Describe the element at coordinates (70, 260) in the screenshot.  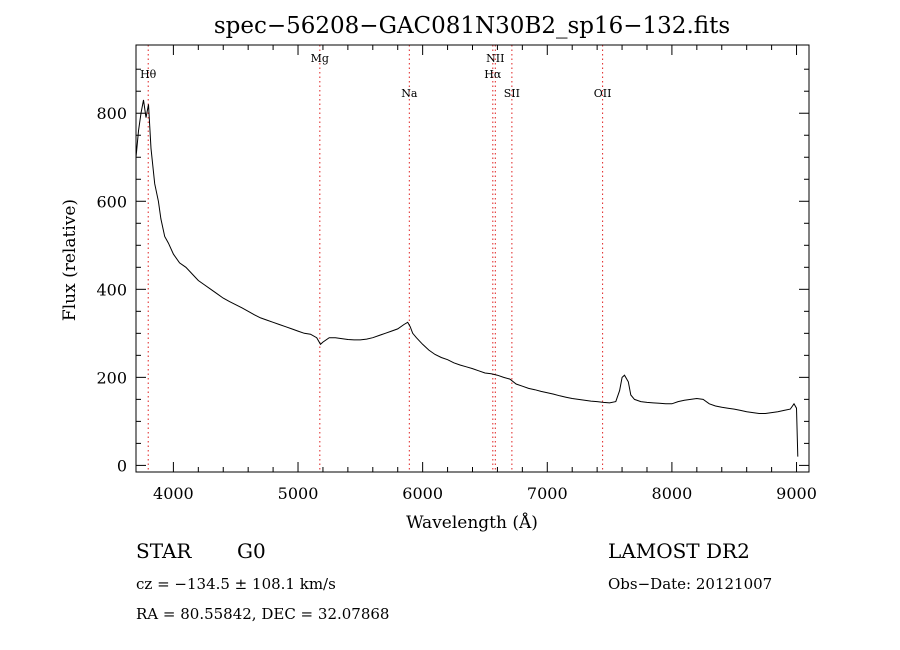
I see `y-axis-label: Flux (relative)` at that location.